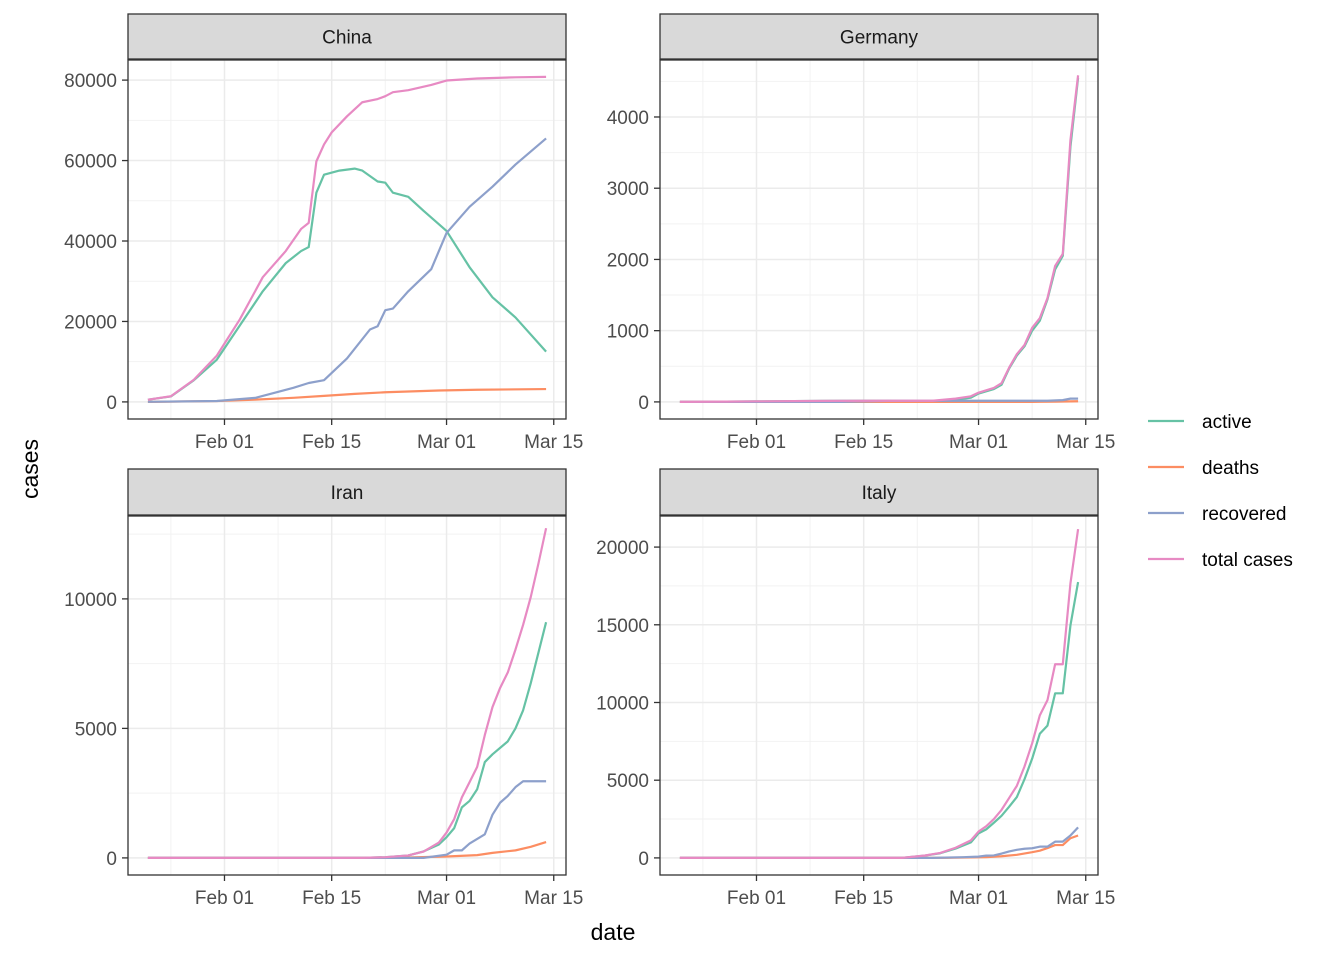  Describe the element at coordinates (1220, 491) in the screenshot. I see `legend: active deaths recovered total cases` at that location.